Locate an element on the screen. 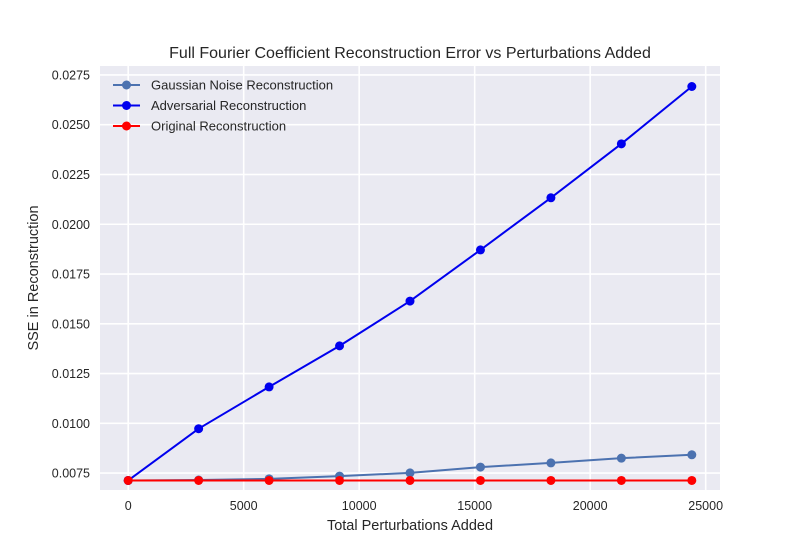 The height and width of the screenshot is (550, 800). y-tick-label: 0.0250 is located at coordinates (71, 125).